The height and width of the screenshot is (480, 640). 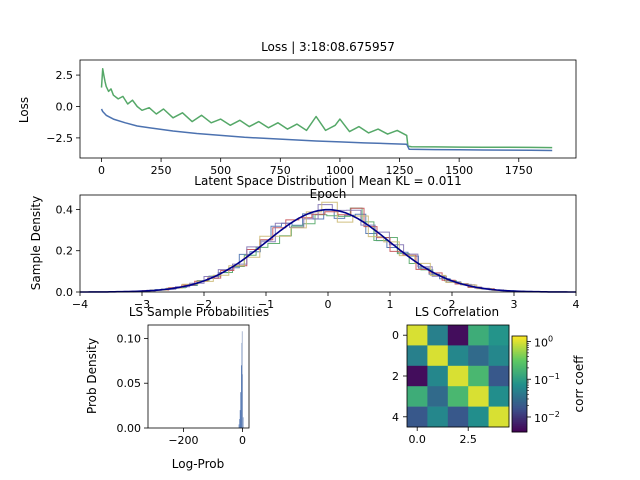 I want to click on loss-xtick-label: 1250, so click(x=400, y=170).